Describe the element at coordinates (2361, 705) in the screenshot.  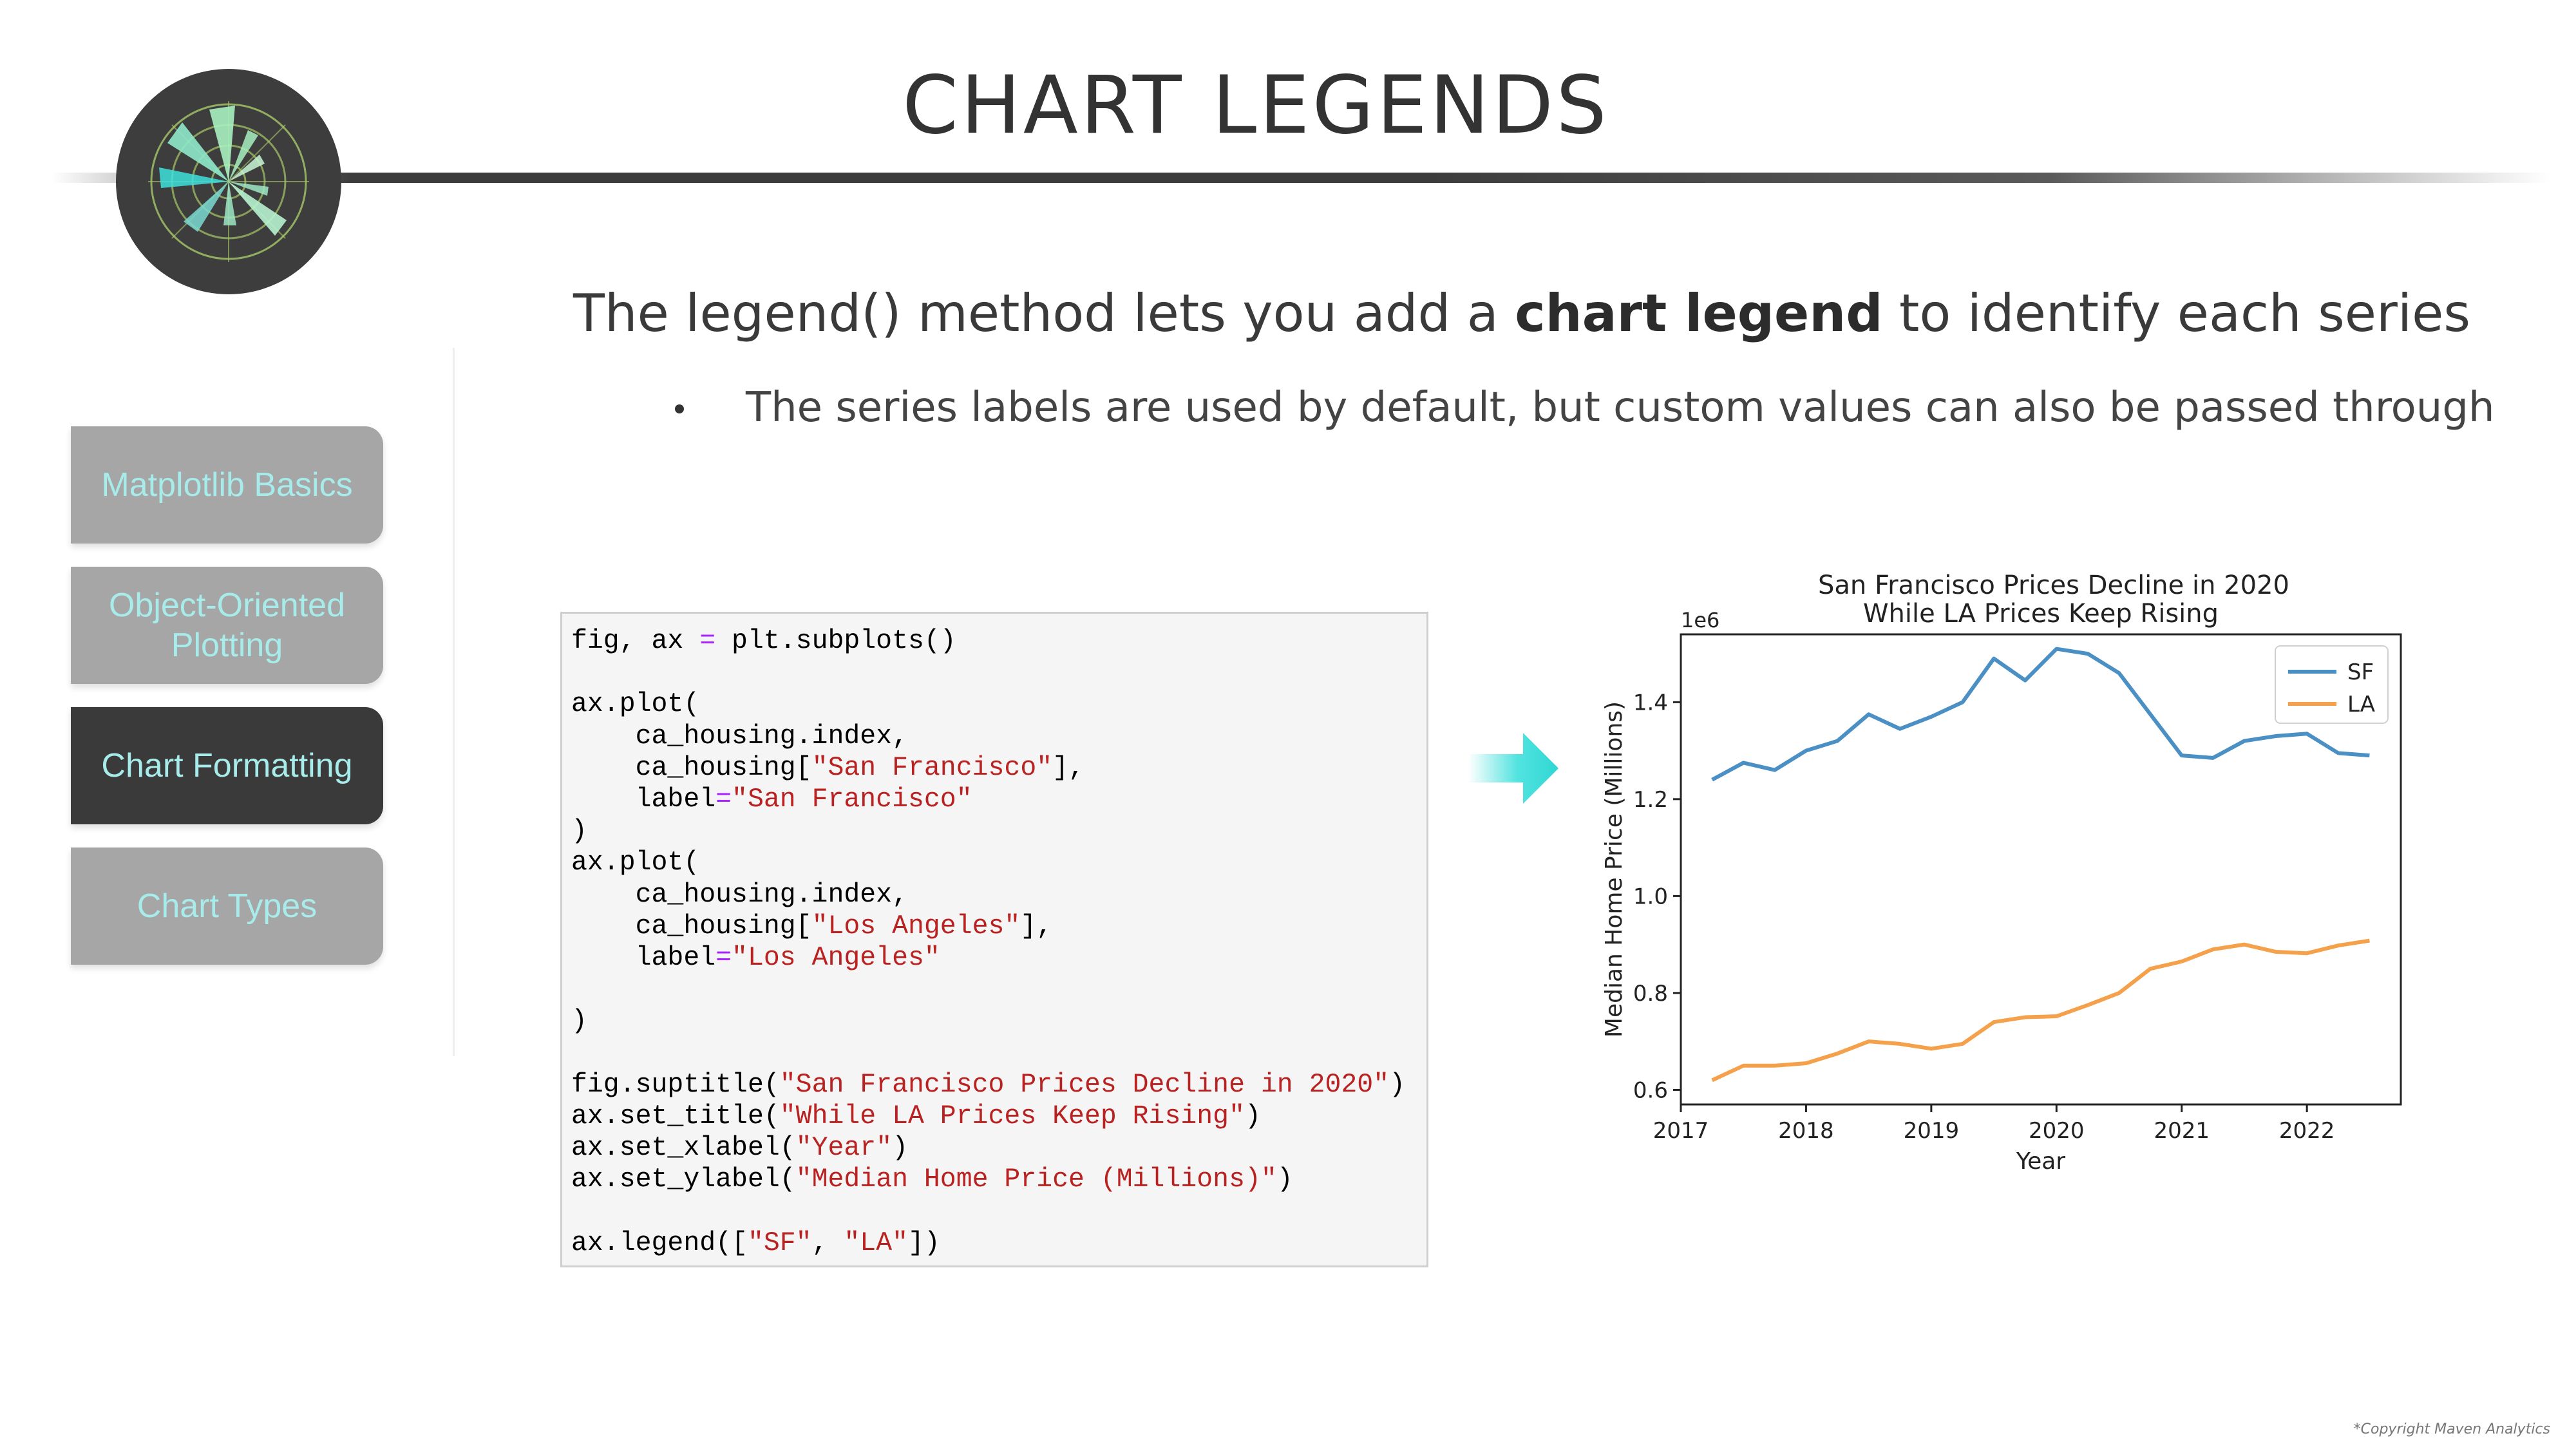
I see `legend-label: LA` at that location.